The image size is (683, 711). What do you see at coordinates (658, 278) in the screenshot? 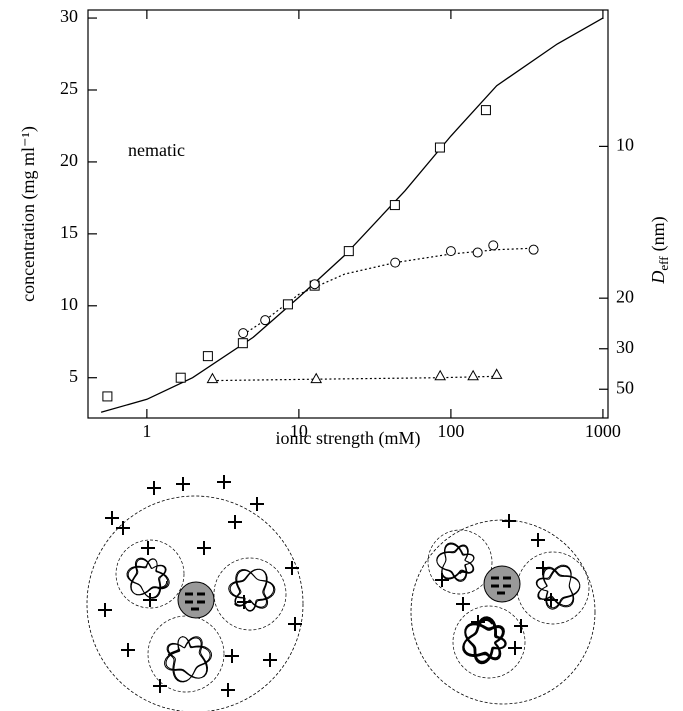
I see `y2-symbol: D` at bounding box center [658, 278].